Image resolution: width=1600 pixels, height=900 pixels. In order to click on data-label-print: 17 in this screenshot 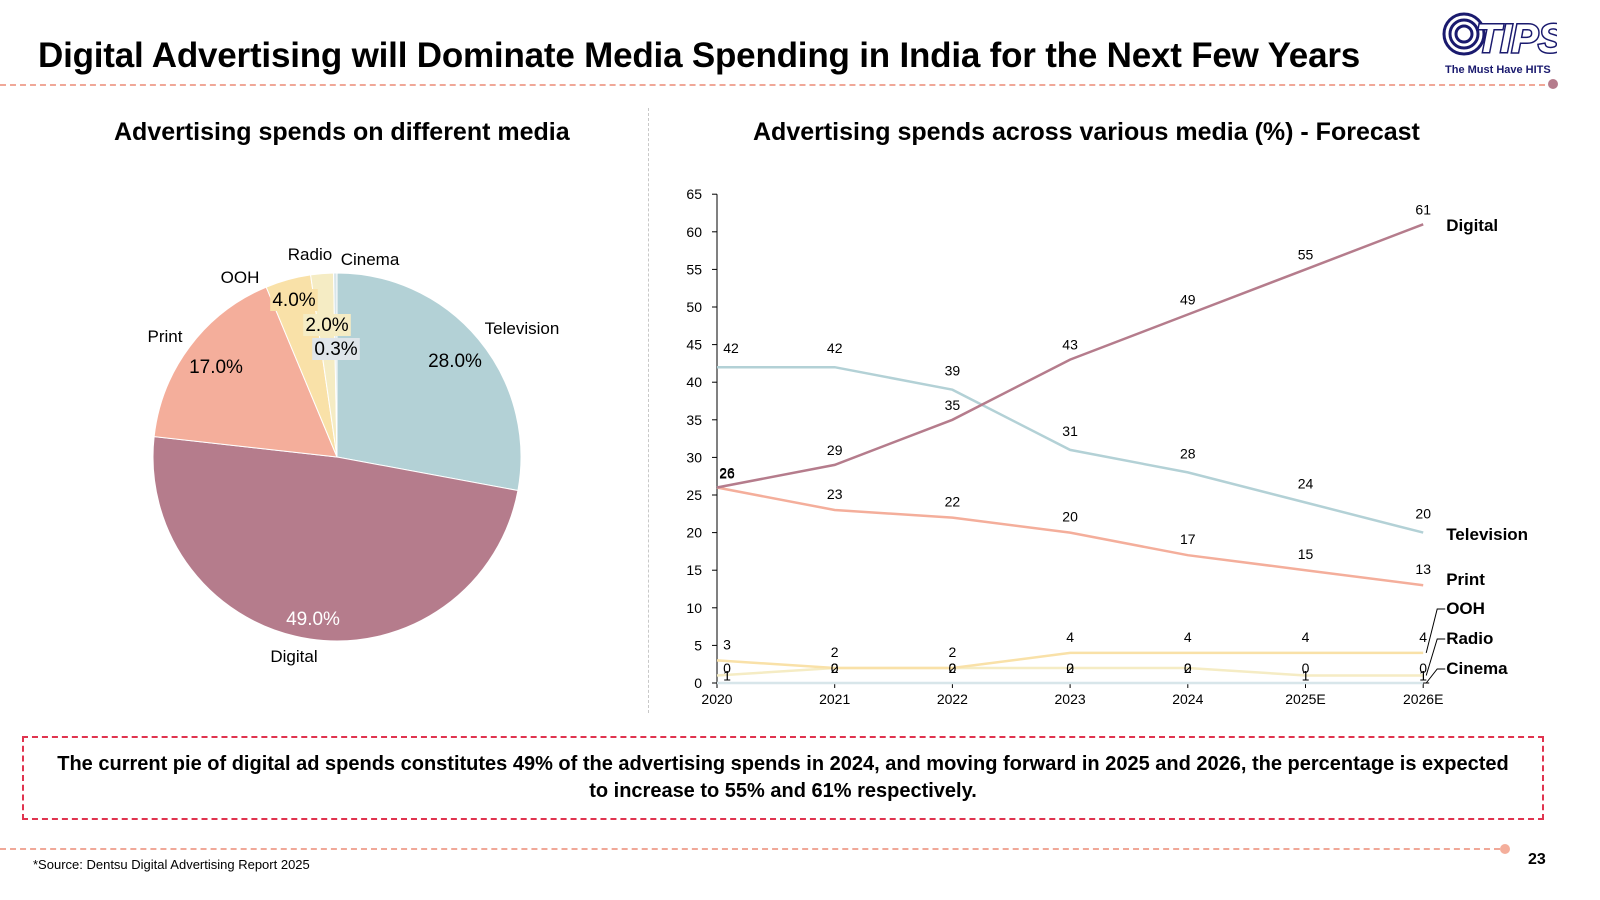, I will do `click(1188, 539)`.